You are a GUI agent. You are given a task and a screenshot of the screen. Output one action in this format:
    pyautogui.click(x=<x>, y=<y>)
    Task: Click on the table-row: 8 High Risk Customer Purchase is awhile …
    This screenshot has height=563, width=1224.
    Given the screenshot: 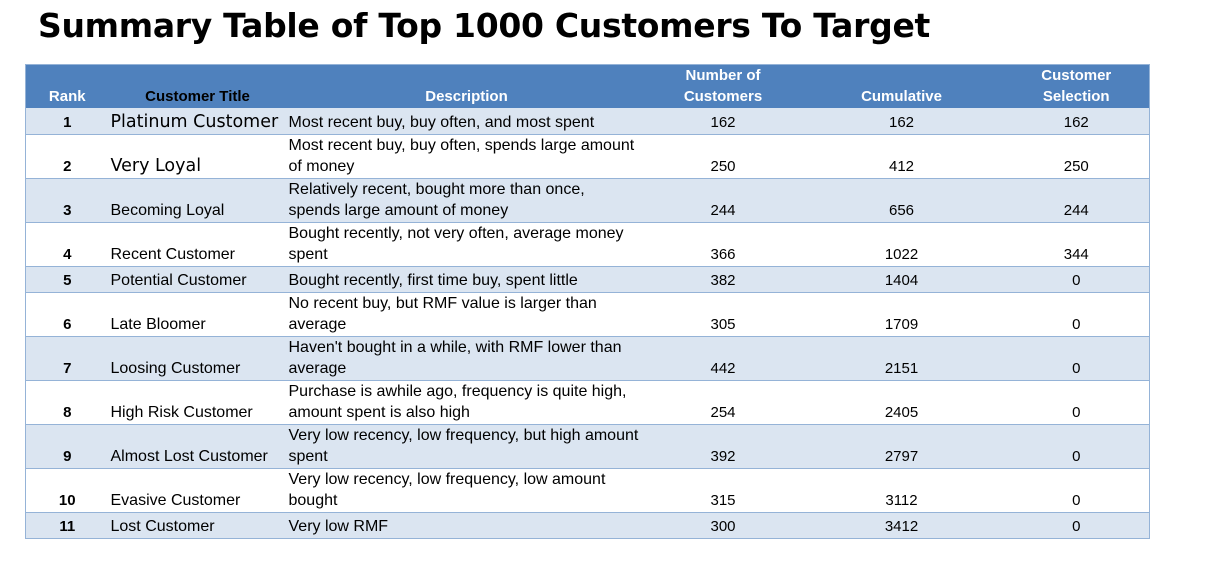 What is the action you would take?
    pyautogui.click(x=587, y=402)
    